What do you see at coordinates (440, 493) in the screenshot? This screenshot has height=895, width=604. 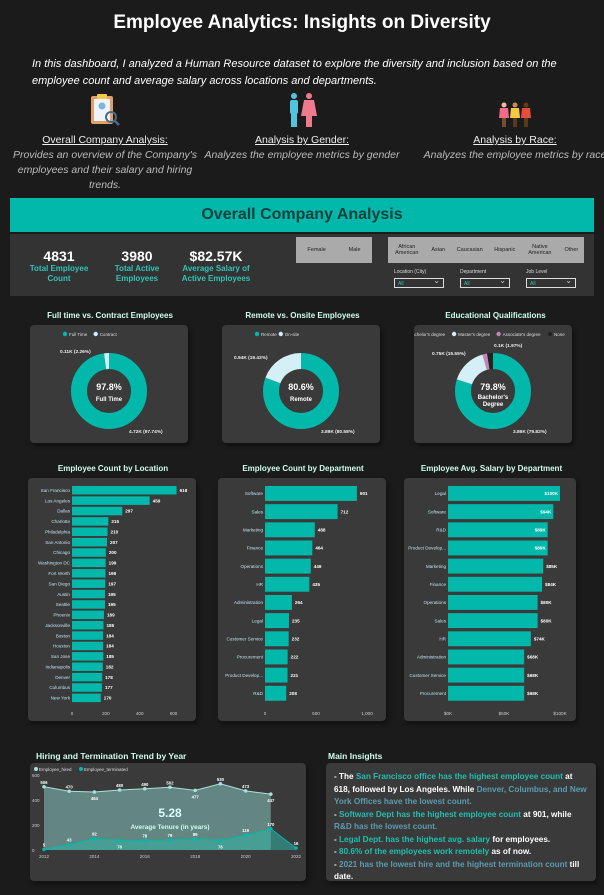 I see `category-label: Legal` at bounding box center [440, 493].